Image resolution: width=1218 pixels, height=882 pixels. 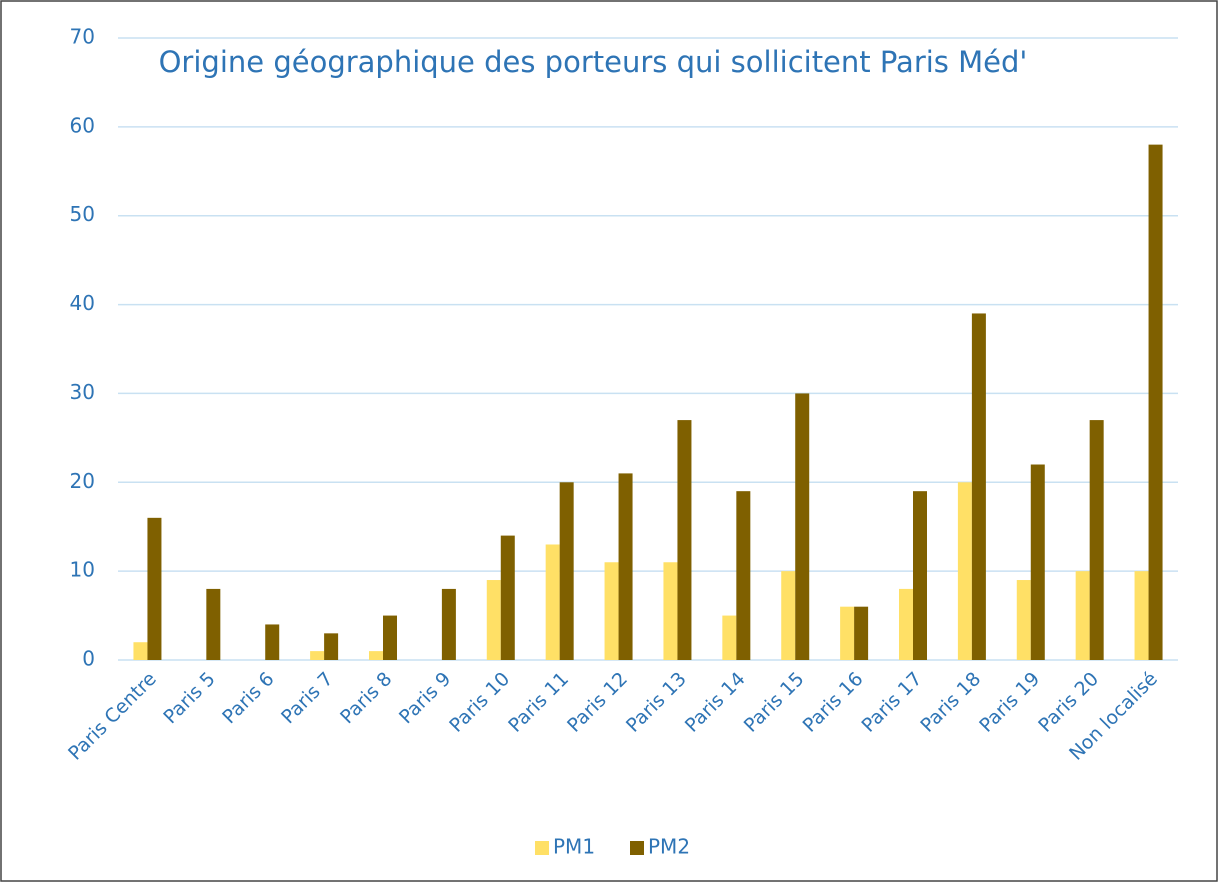 I want to click on y-tick-label: 30, so click(x=82, y=392).